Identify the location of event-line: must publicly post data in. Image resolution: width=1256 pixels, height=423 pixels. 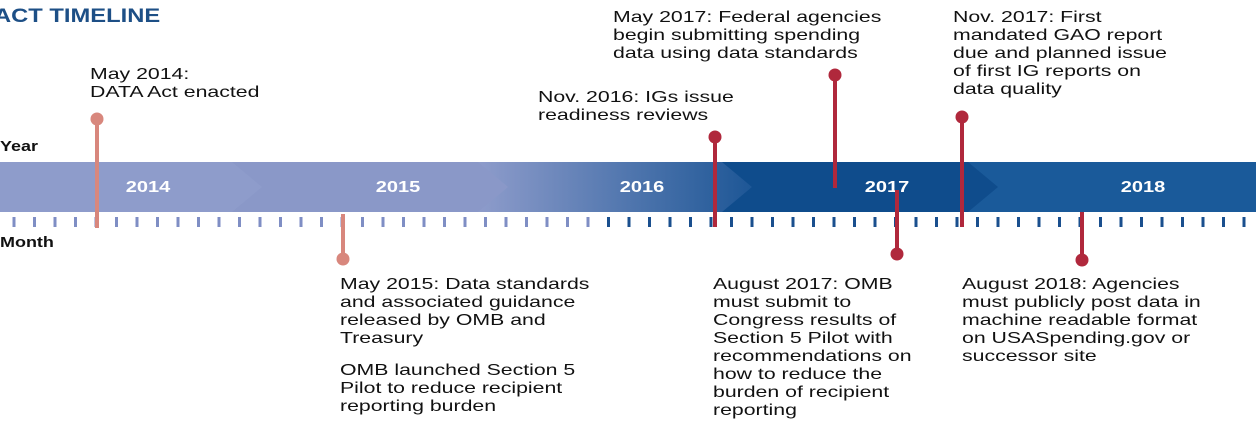
(1081, 302).